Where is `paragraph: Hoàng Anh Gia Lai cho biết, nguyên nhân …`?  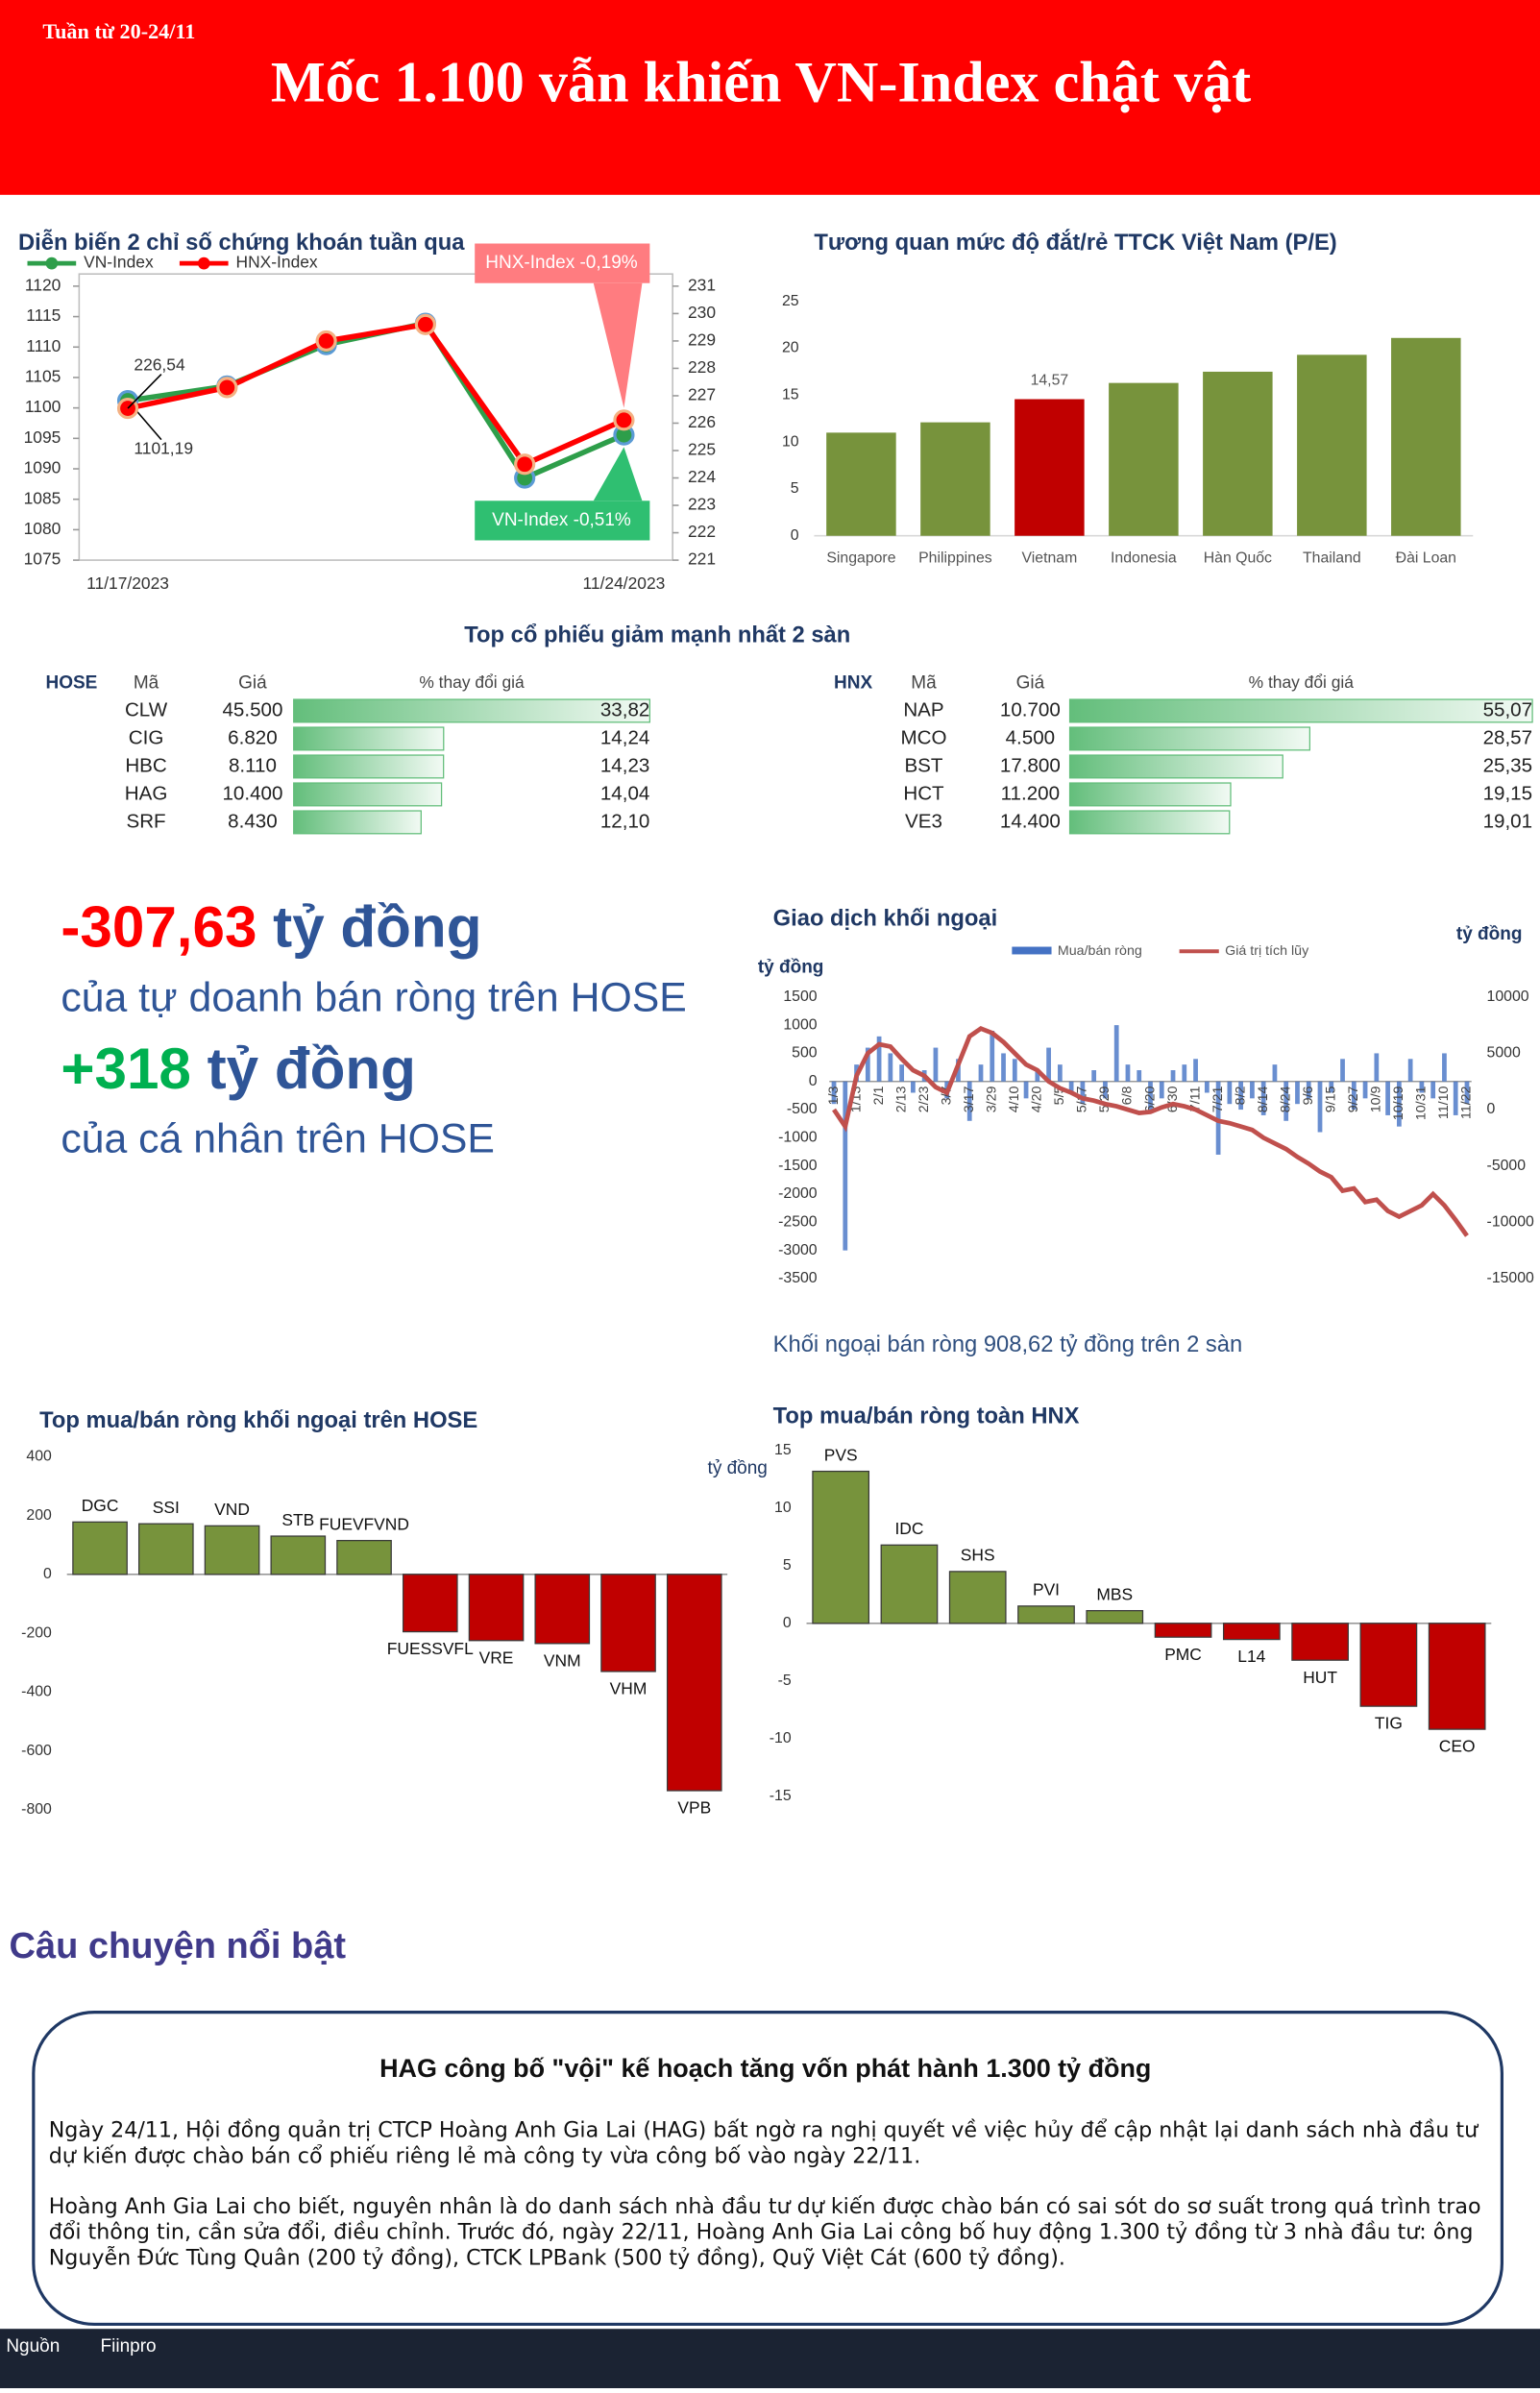
paragraph: Hoàng Anh Gia Lai cho biết, nguyên nhân … is located at coordinates (765, 2232).